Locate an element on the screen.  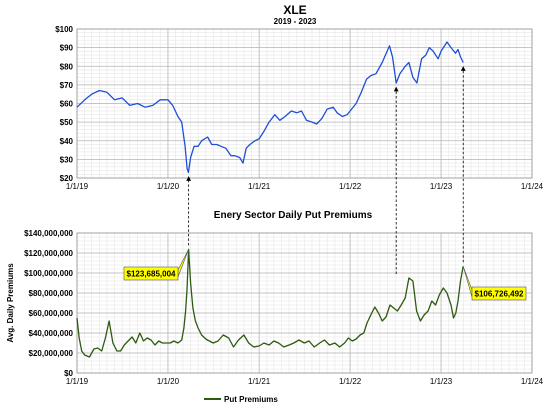
y-tick-label: $50 is located at coordinates (67, 122).